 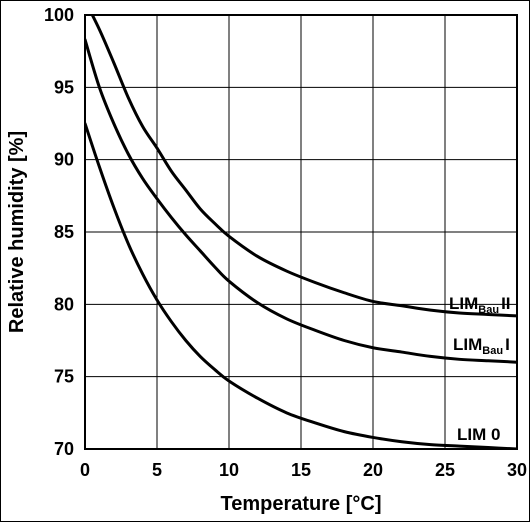 I want to click on series-label-limbau-ii: LIMBau II, so click(x=480, y=305).